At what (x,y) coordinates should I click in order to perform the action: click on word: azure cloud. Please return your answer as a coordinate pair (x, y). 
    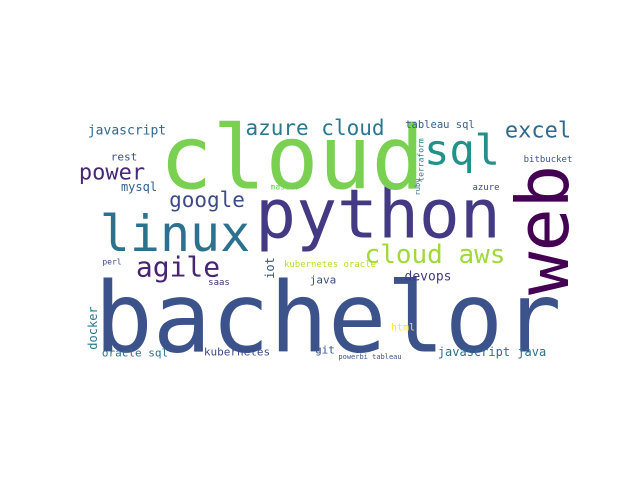
    Looking at the image, I should click on (314, 128).